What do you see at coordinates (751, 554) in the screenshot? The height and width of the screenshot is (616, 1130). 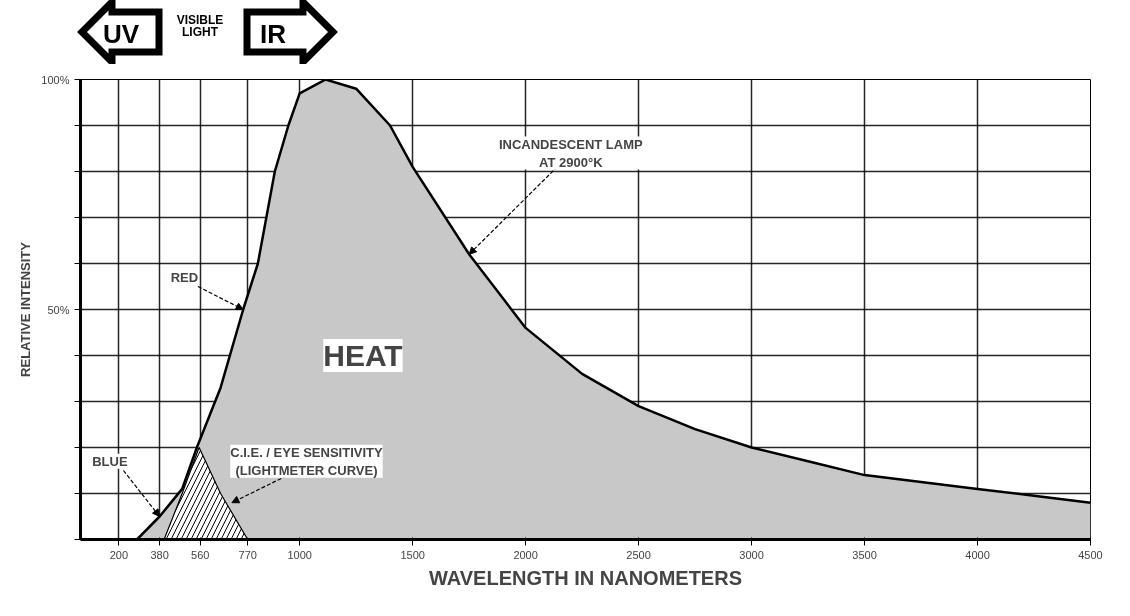 I see `x-tick-label: 3000` at bounding box center [751, 554].